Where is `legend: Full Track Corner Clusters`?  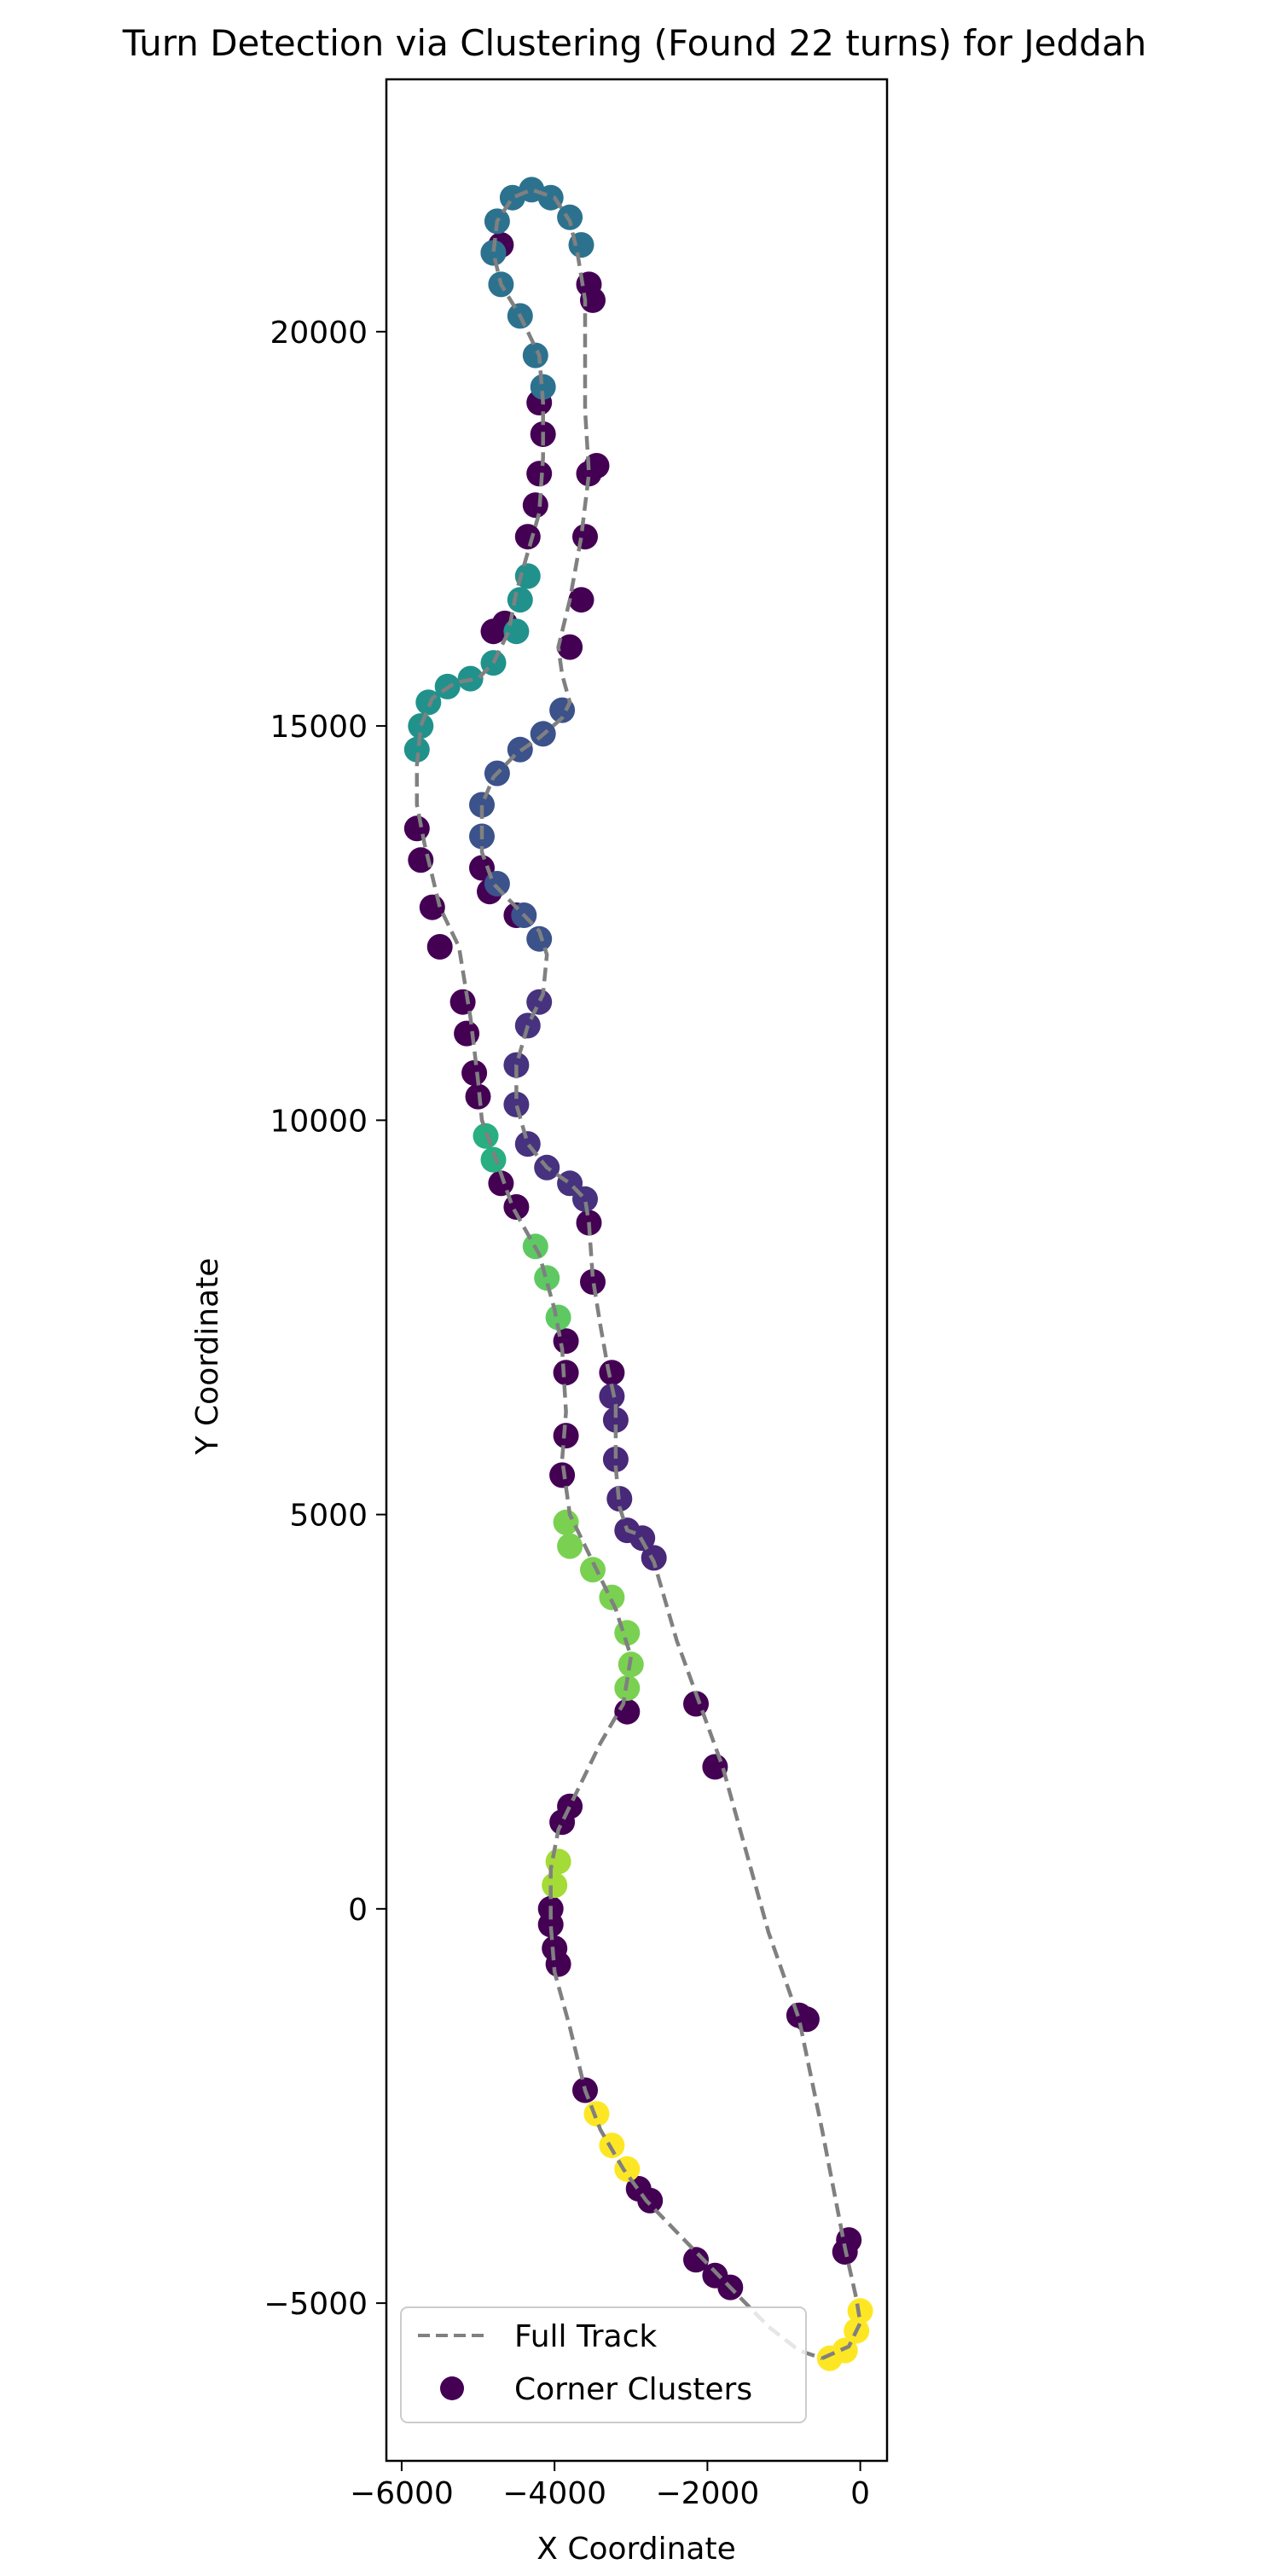 legend: Full Track Corner Clusters is located at coordinates (603, 2364).